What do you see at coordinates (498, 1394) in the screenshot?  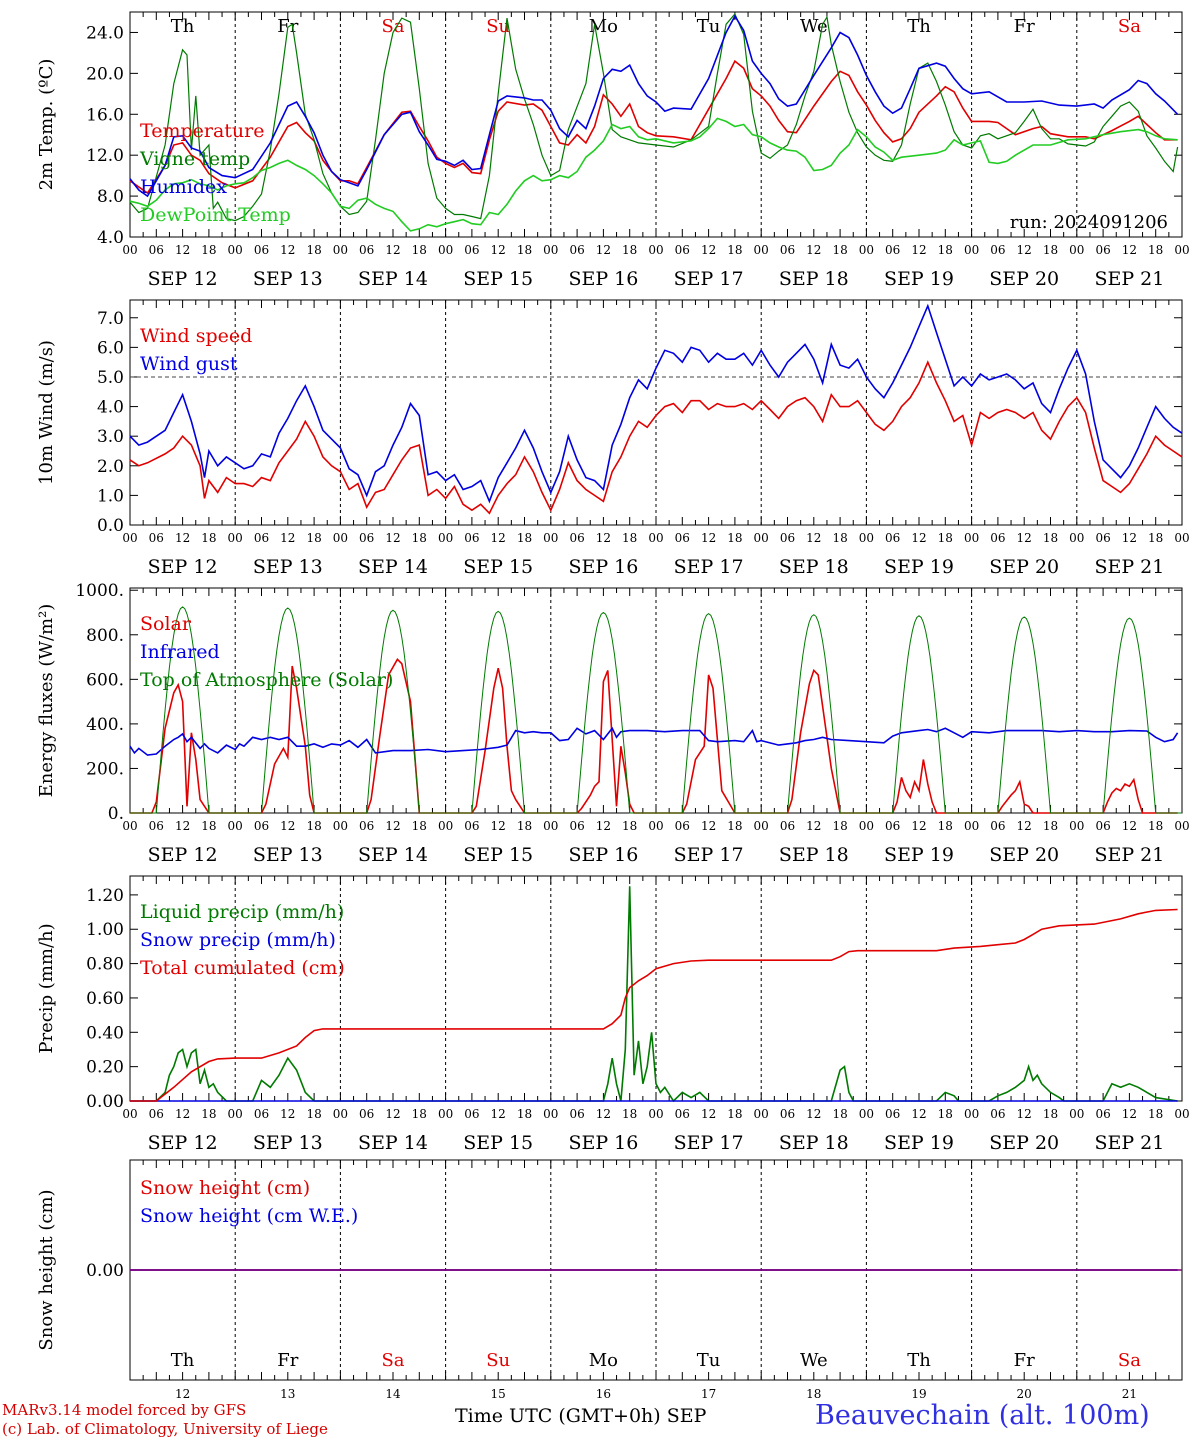 I see `day-number-label: 15` at bounding box center [498, 1394].